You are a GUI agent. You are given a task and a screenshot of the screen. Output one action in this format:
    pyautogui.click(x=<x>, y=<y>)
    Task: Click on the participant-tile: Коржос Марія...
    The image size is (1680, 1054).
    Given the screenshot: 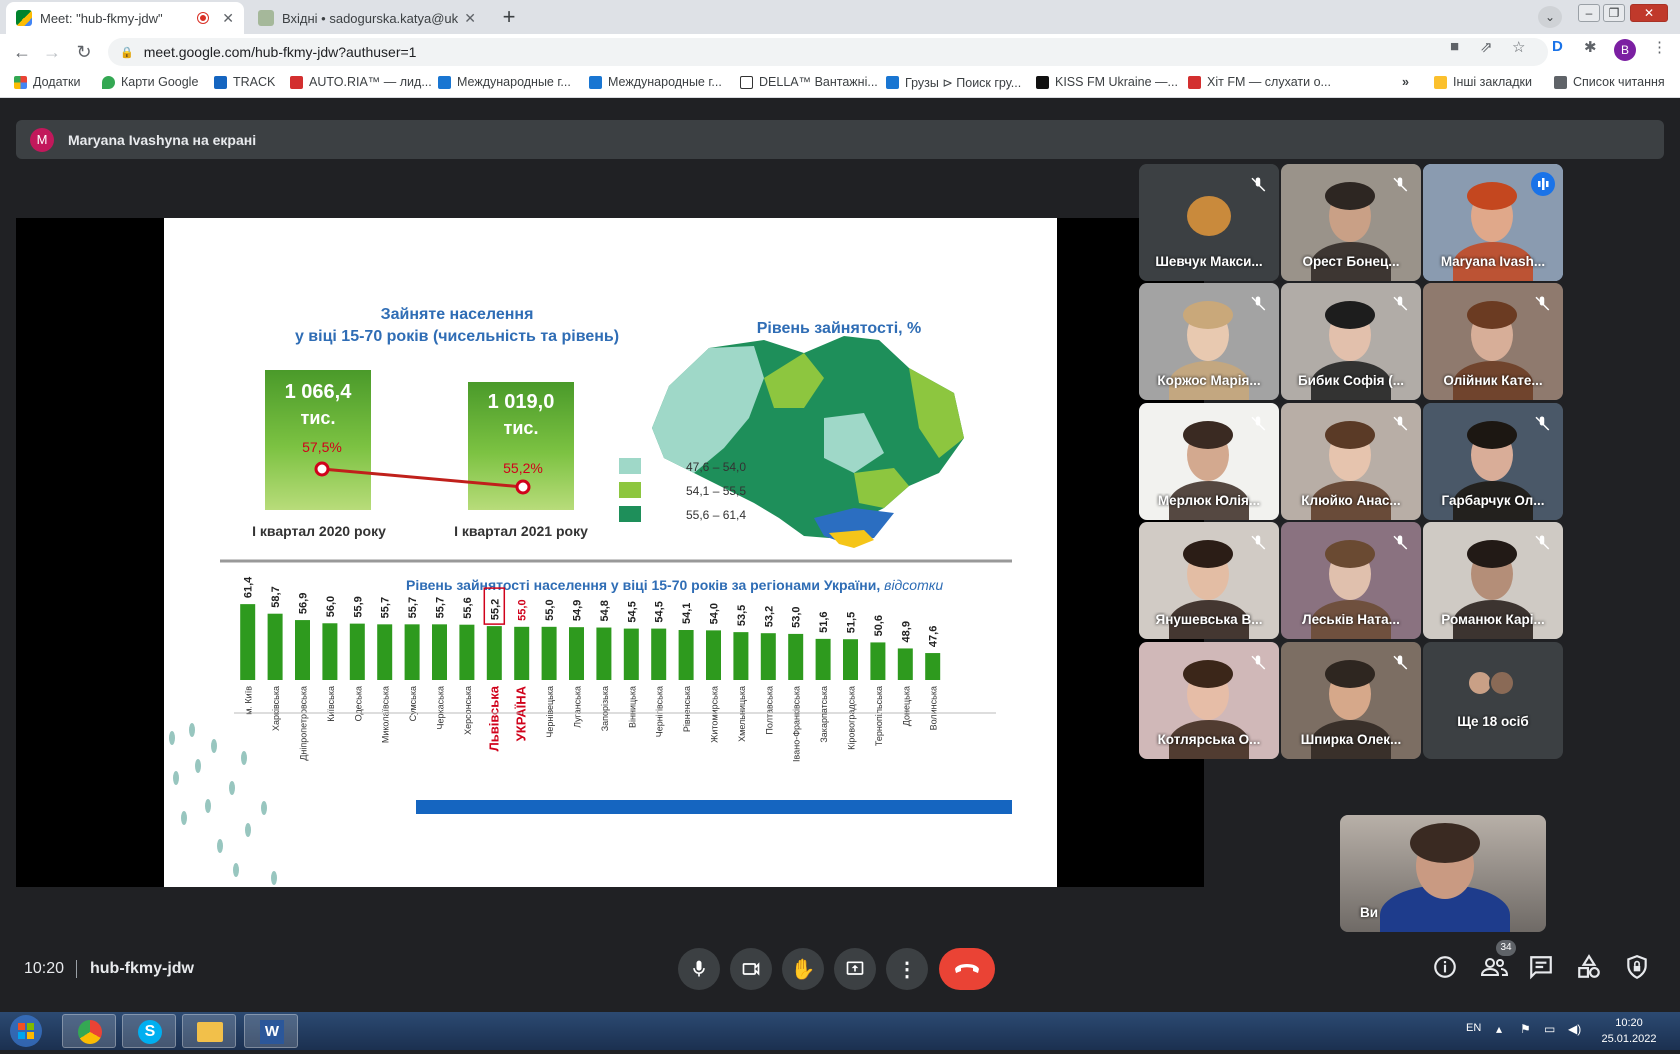 What is the action you would take?
    pyautogui.click(x=1209, y=341)
    